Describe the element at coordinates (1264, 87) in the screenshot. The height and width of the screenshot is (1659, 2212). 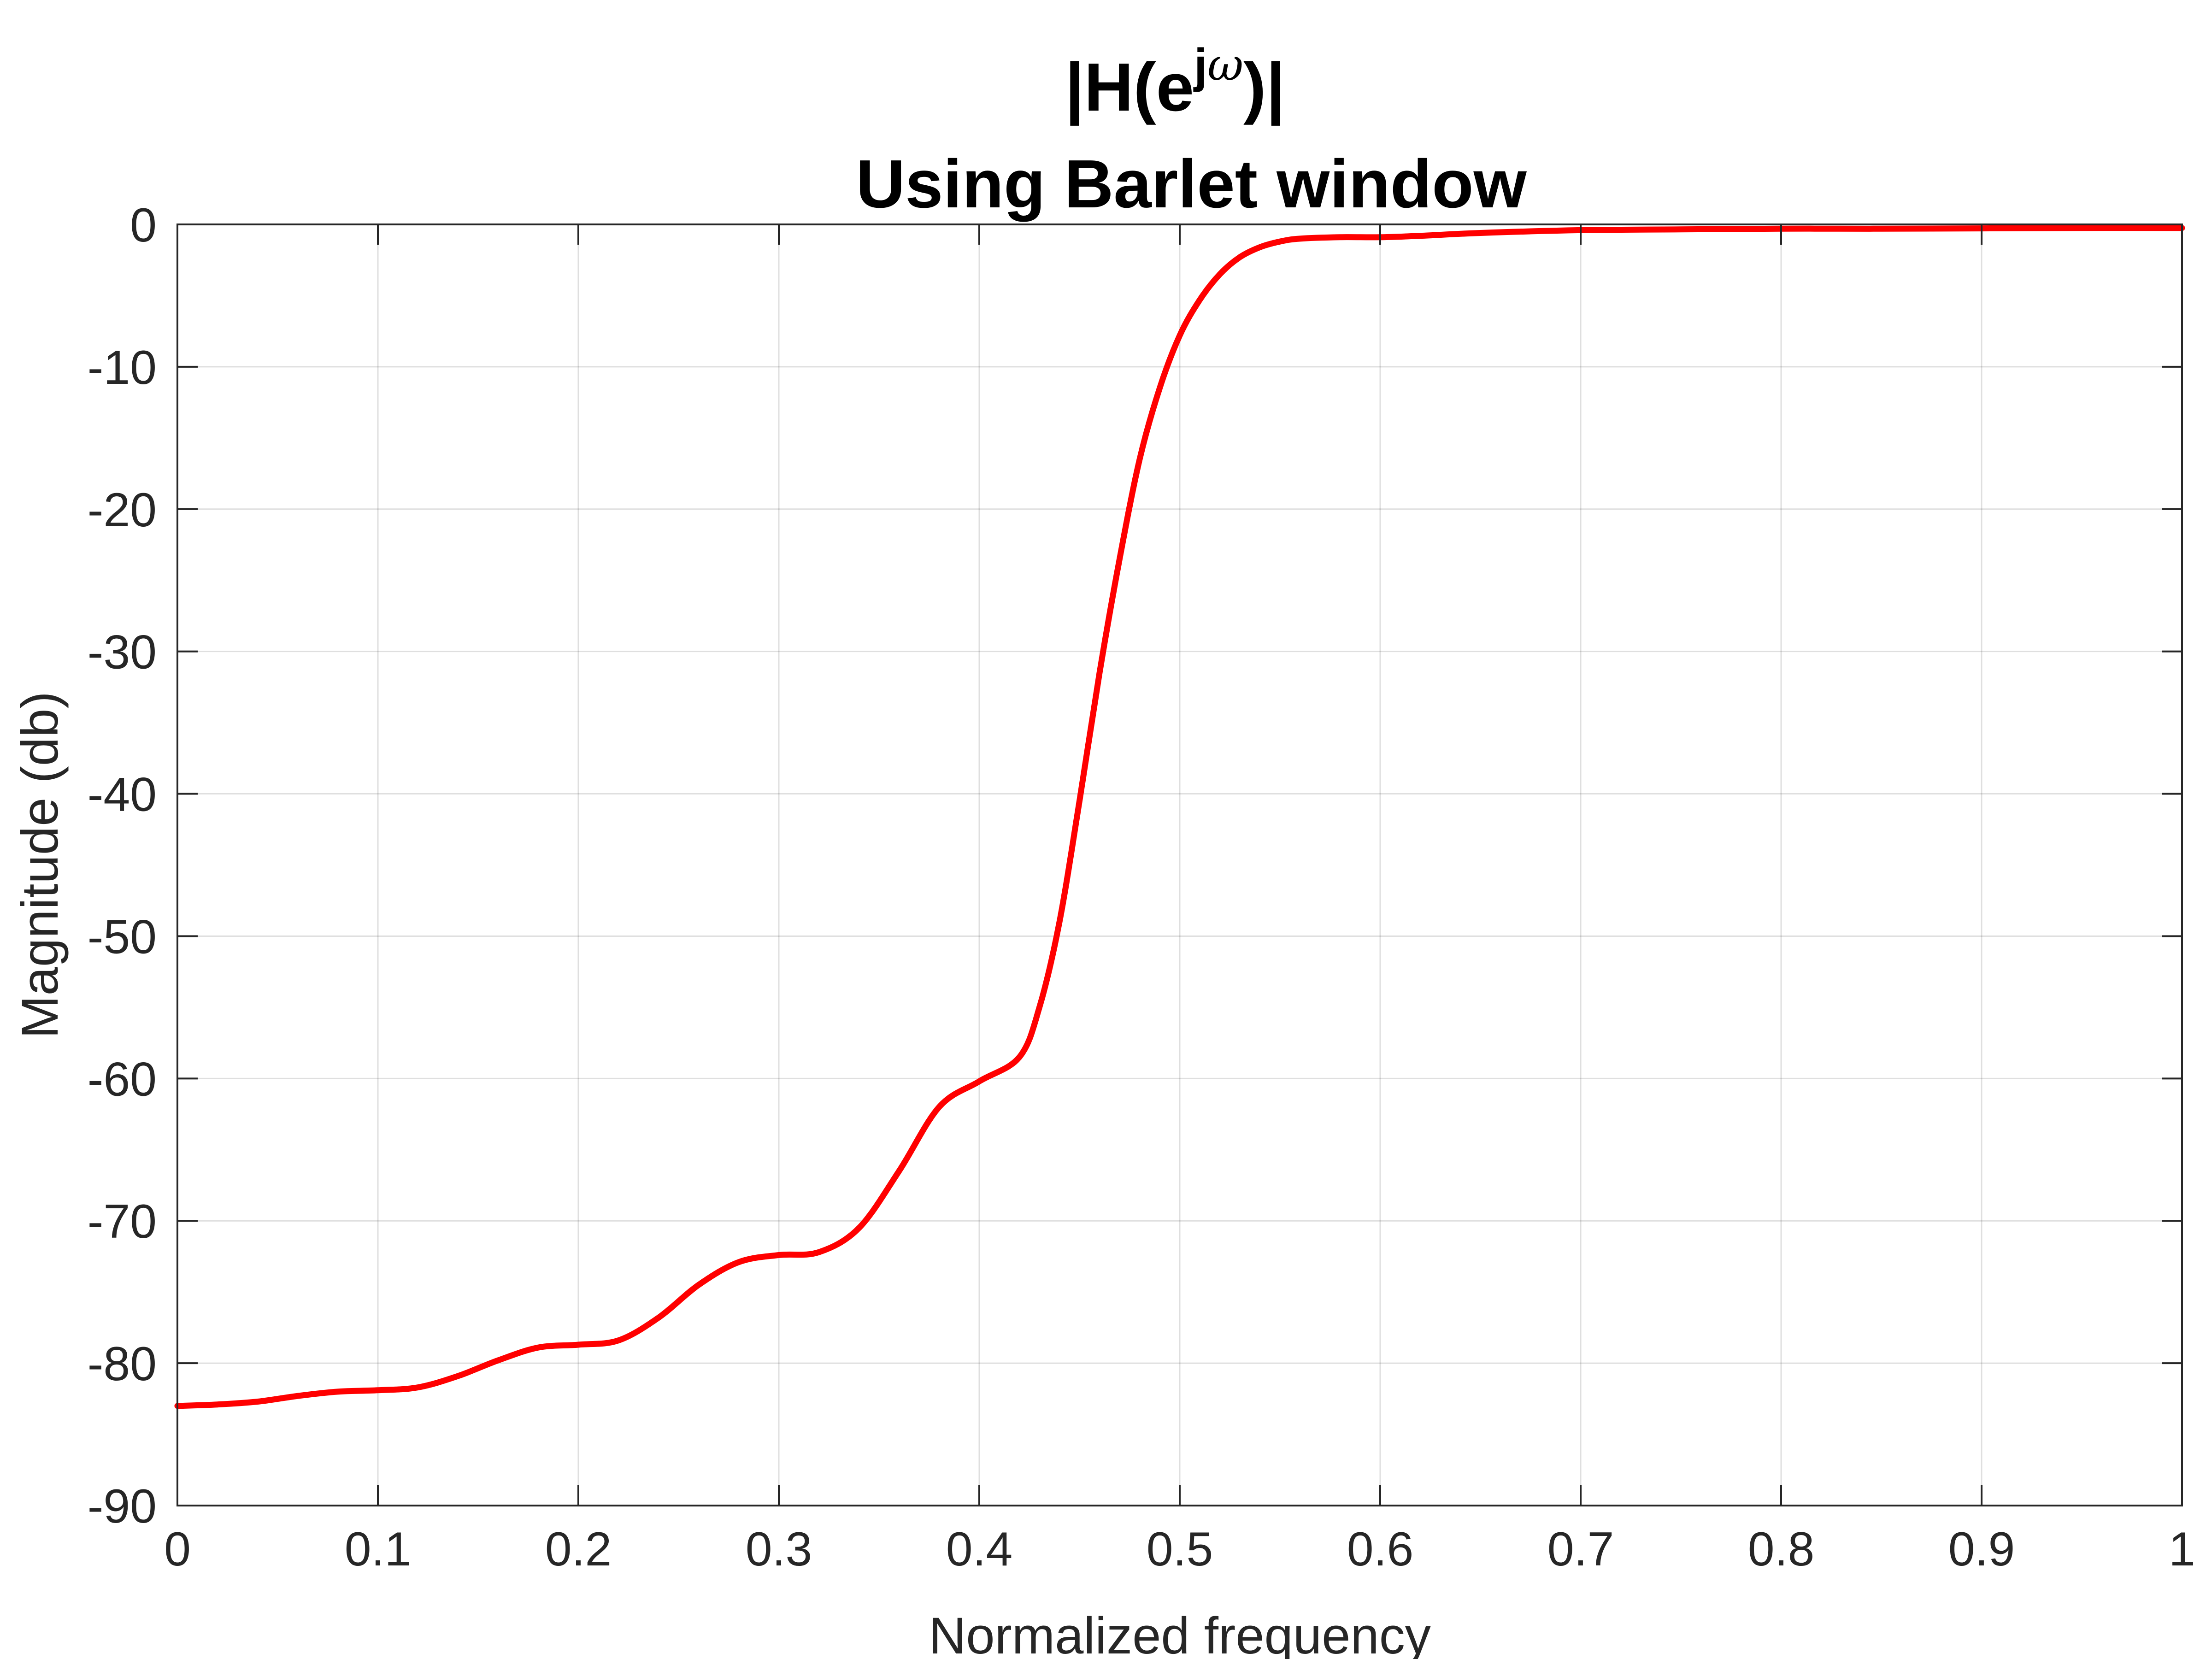
I see `title-suffix: )|` at that location.